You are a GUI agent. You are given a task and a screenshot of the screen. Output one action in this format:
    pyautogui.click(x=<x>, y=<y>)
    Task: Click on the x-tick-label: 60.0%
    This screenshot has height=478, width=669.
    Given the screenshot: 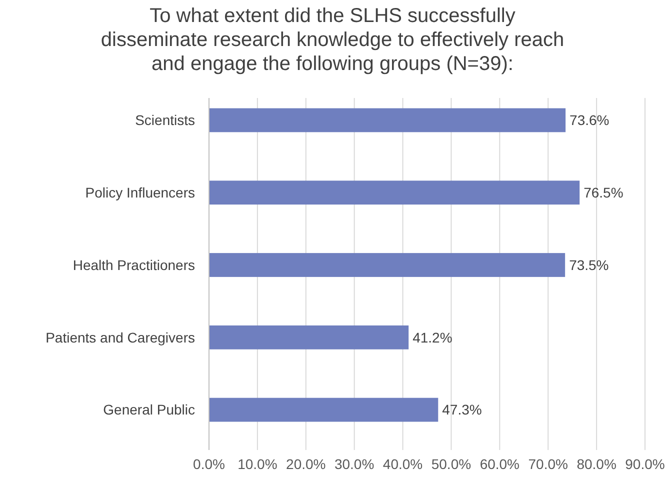 What is the action you would take?
    pyautogui.click(x=500, y=464)
    